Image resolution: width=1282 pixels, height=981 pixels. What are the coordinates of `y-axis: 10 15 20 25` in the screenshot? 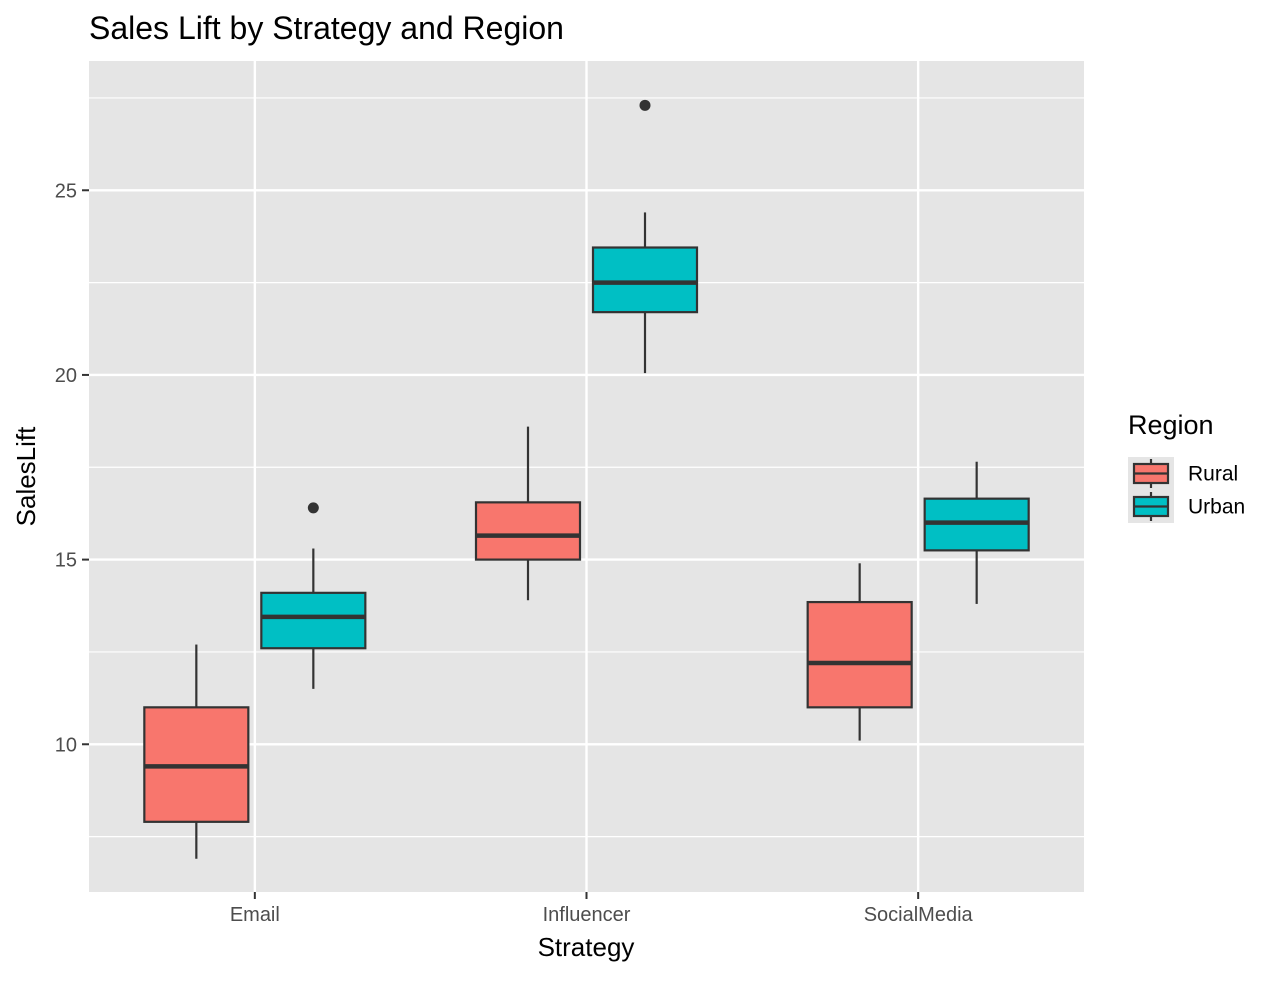 It's located at (72, 468).